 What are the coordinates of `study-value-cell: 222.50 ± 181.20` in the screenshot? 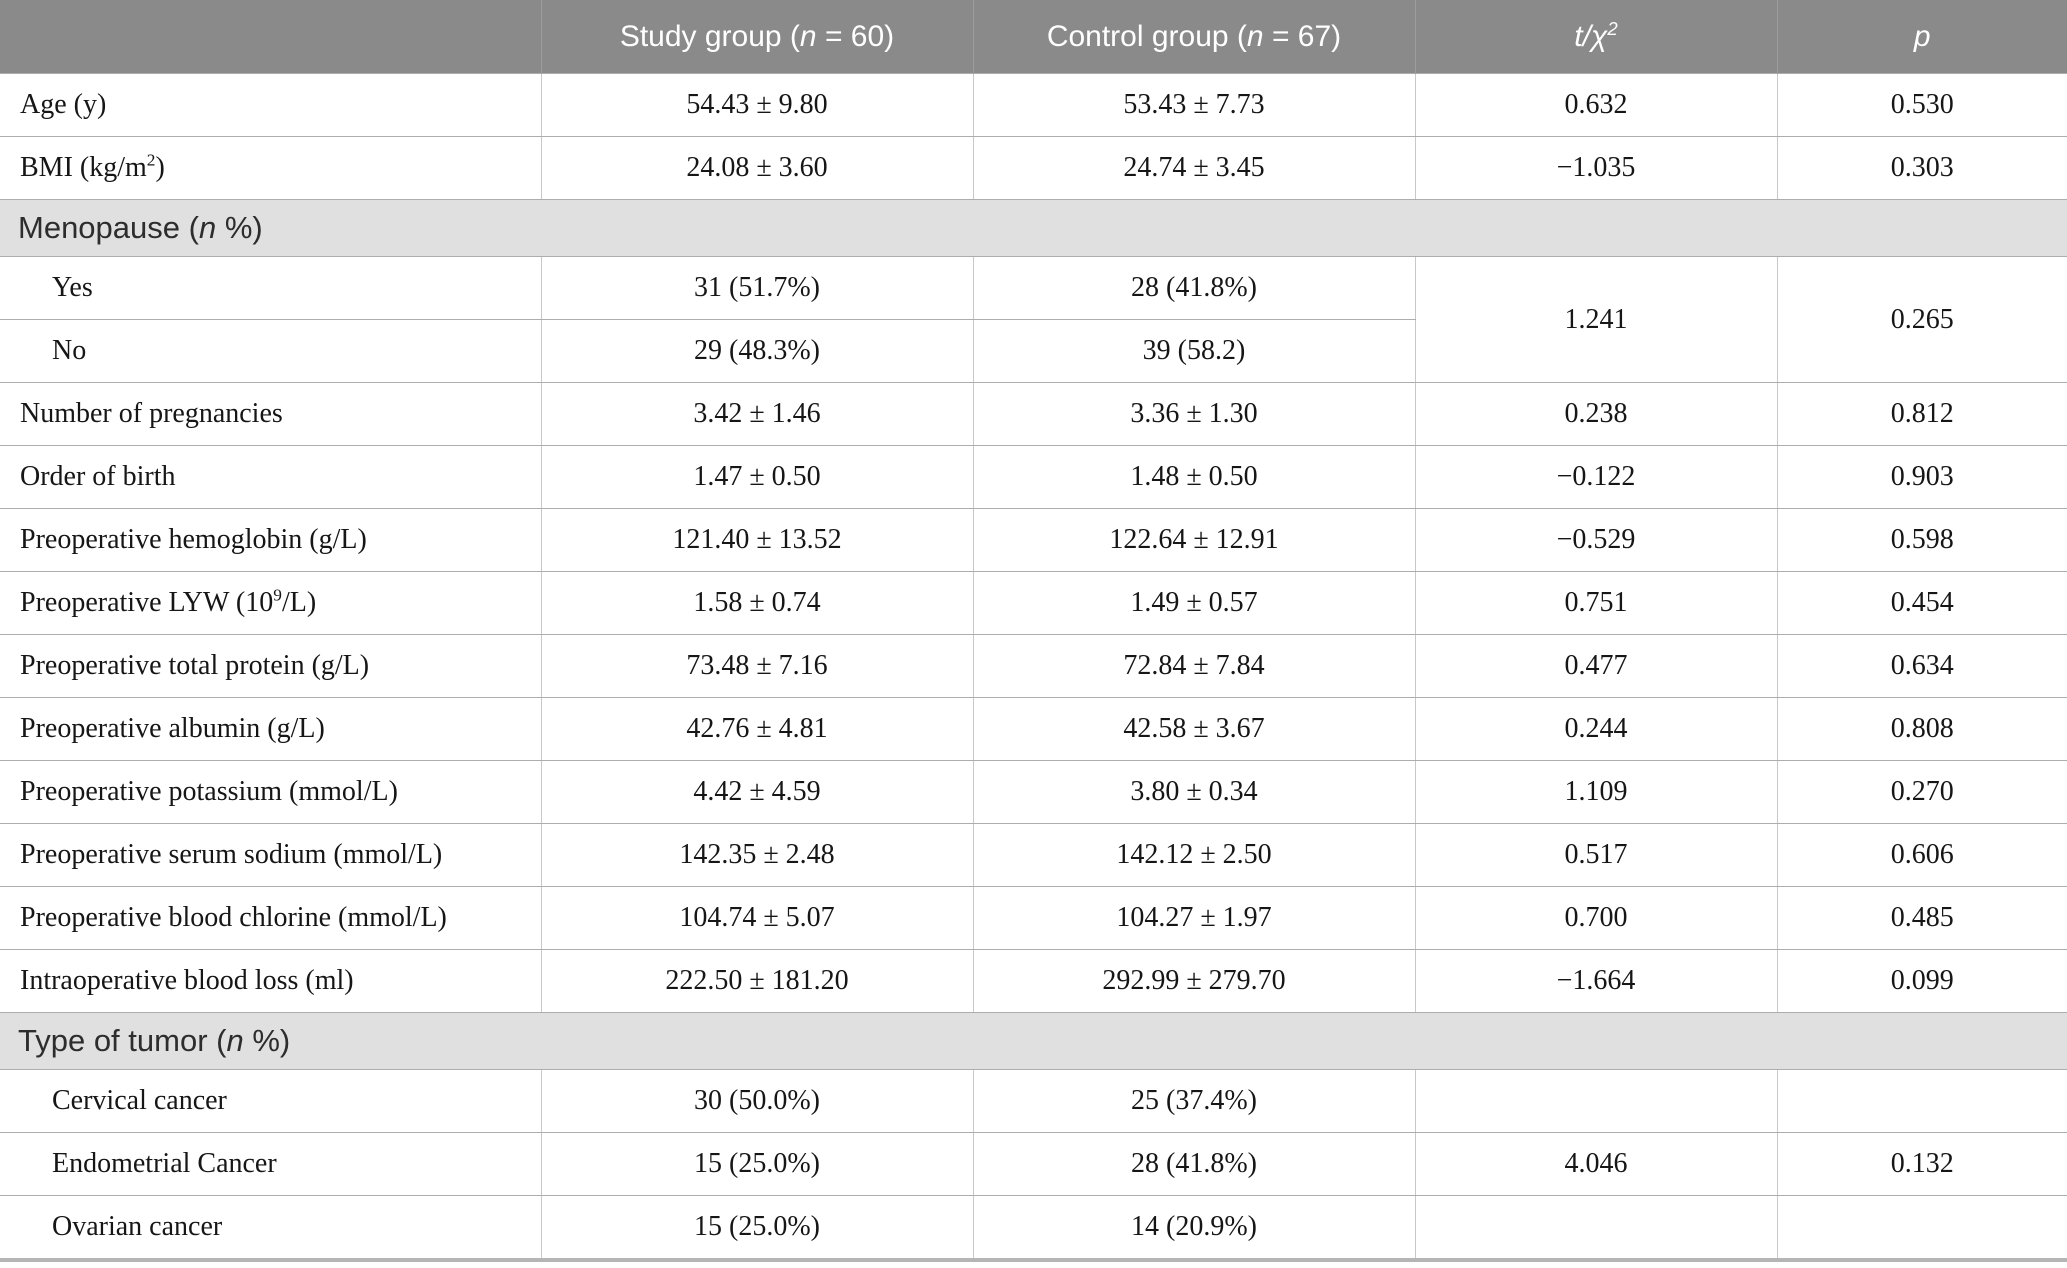 It's located at (757, 981).